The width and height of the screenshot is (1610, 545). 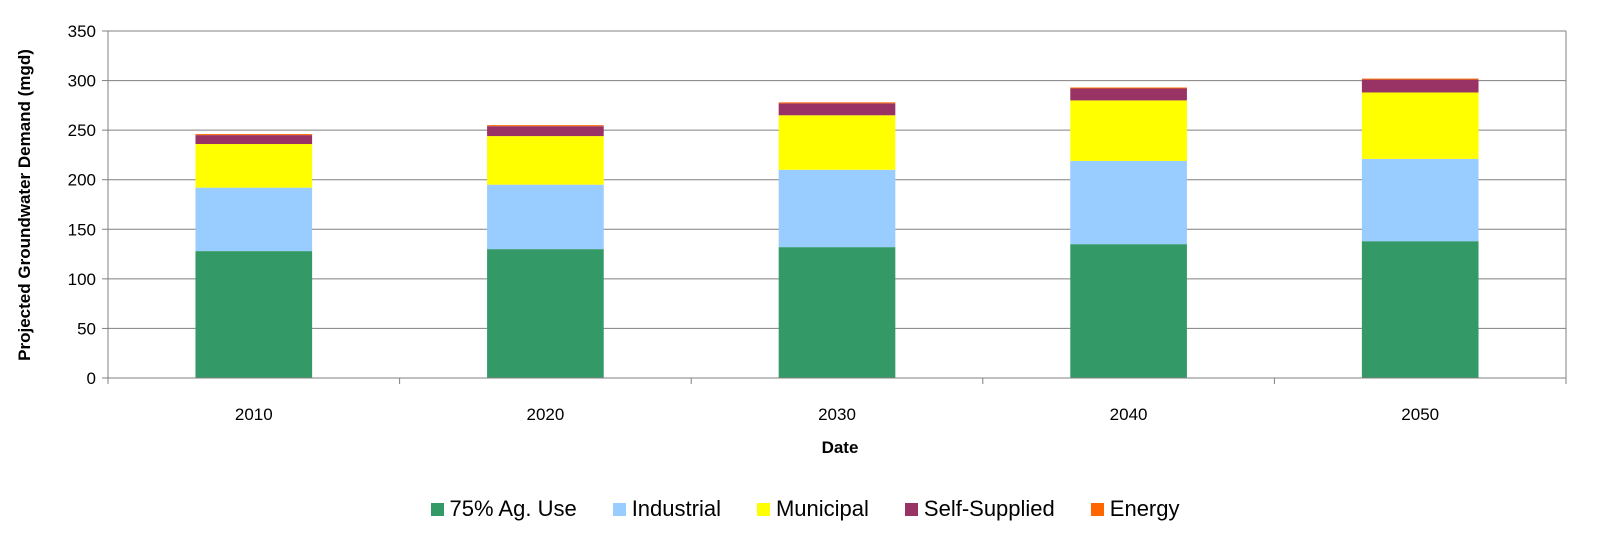 I want to click on legend-label: Industrial, so click(x=676, y=508).